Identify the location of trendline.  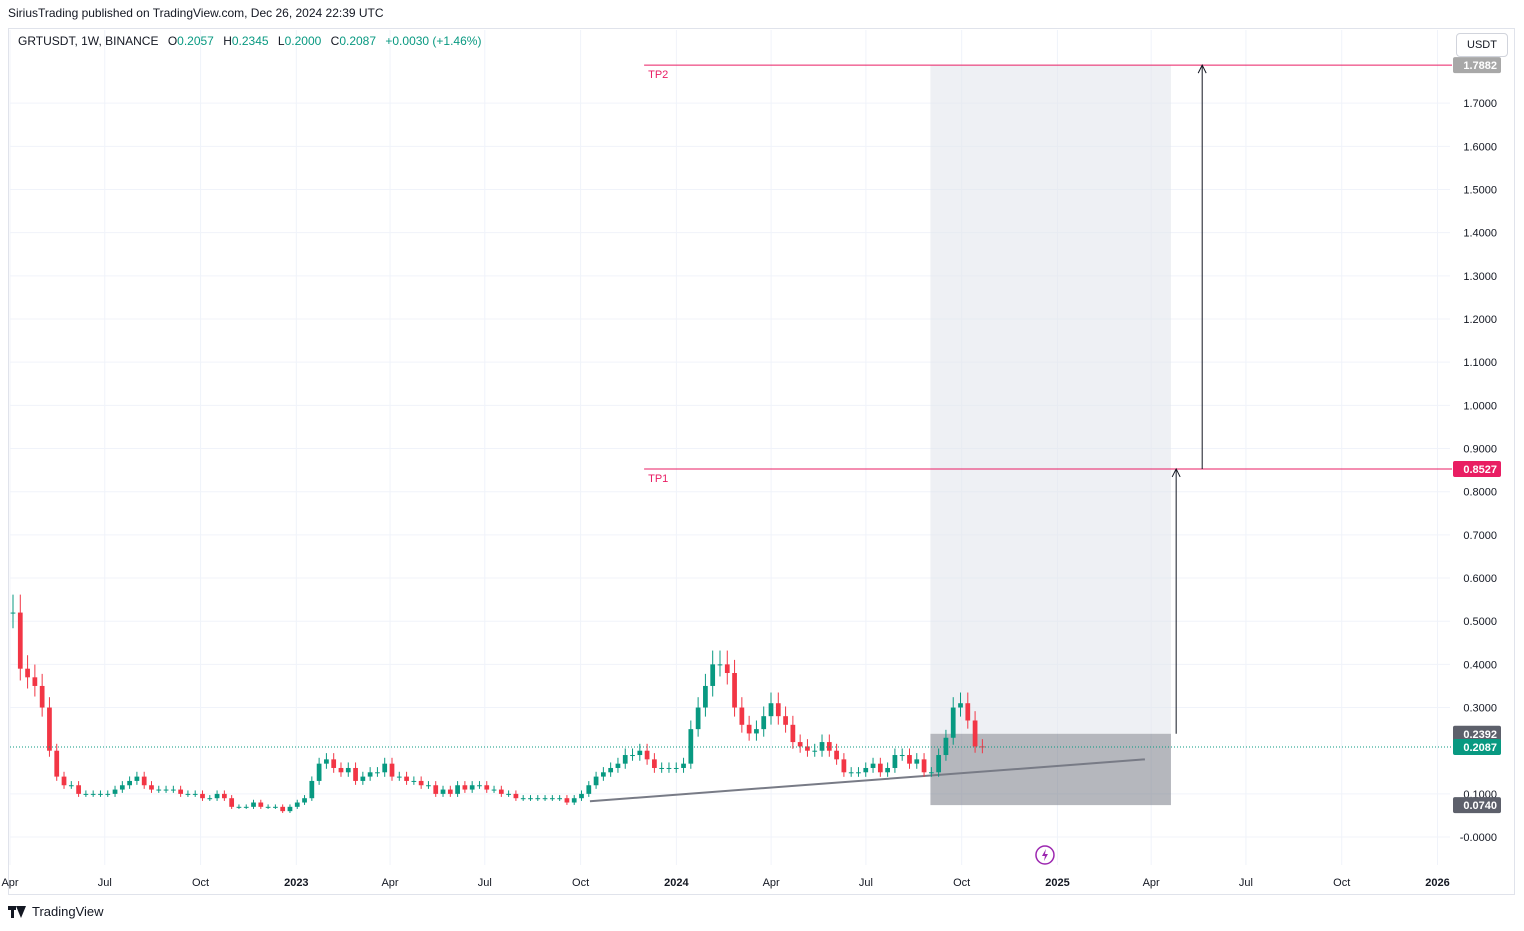
(867, 780).